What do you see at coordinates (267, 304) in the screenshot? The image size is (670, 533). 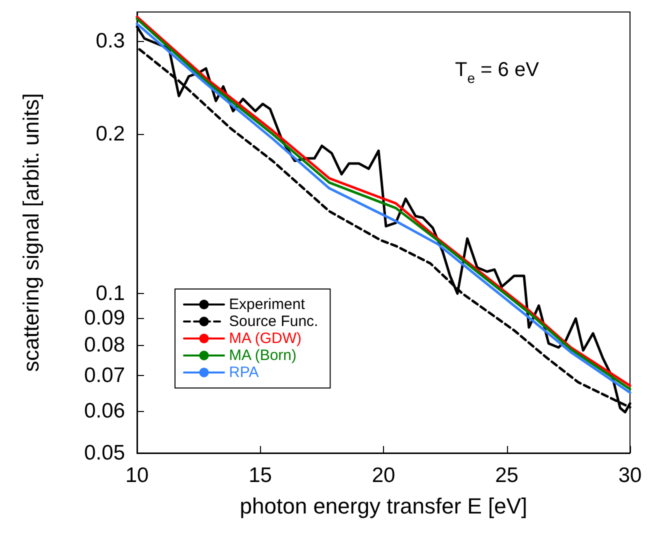 I see `legend-label: Experiment` at bounding box center [267, 304].